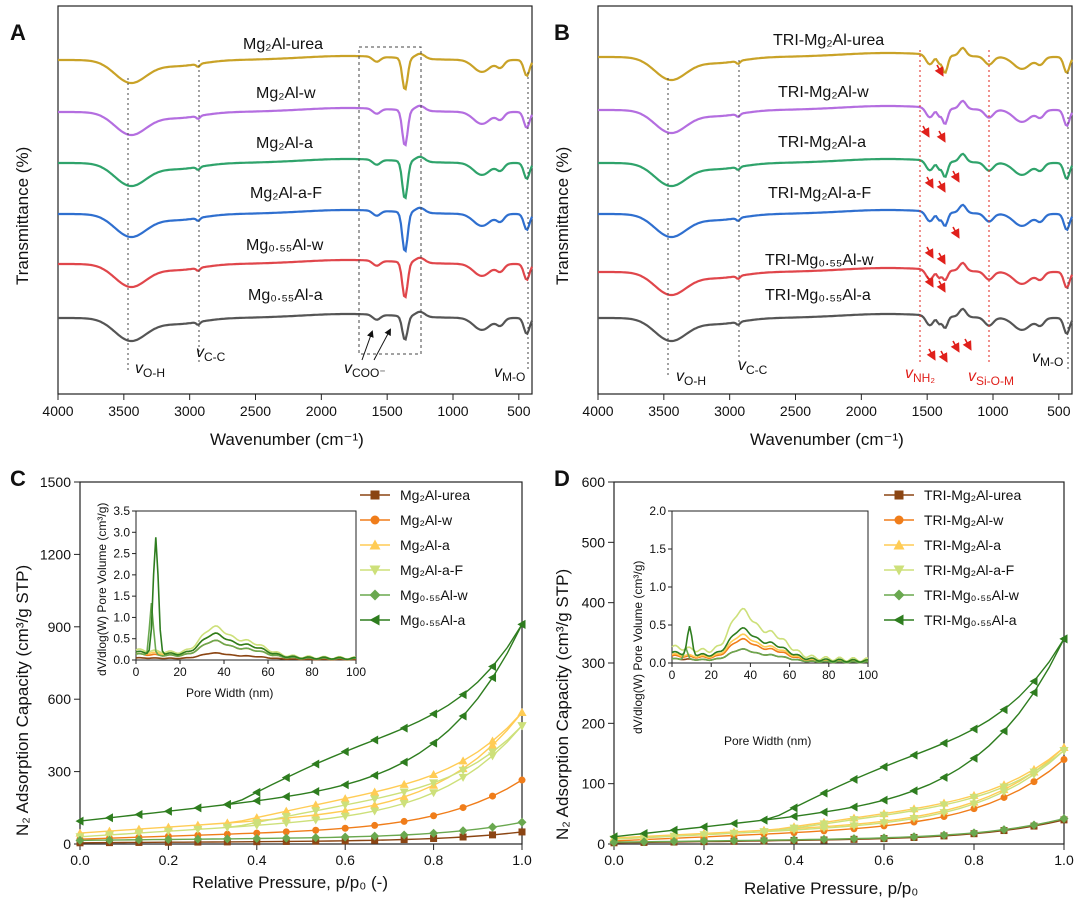  I want to click on panel-c-inset: 0 20 40 60 80 100 0.0 0.5 1.0 1.5 2.0 2.5 3.0 3.5, so click(239, 591).